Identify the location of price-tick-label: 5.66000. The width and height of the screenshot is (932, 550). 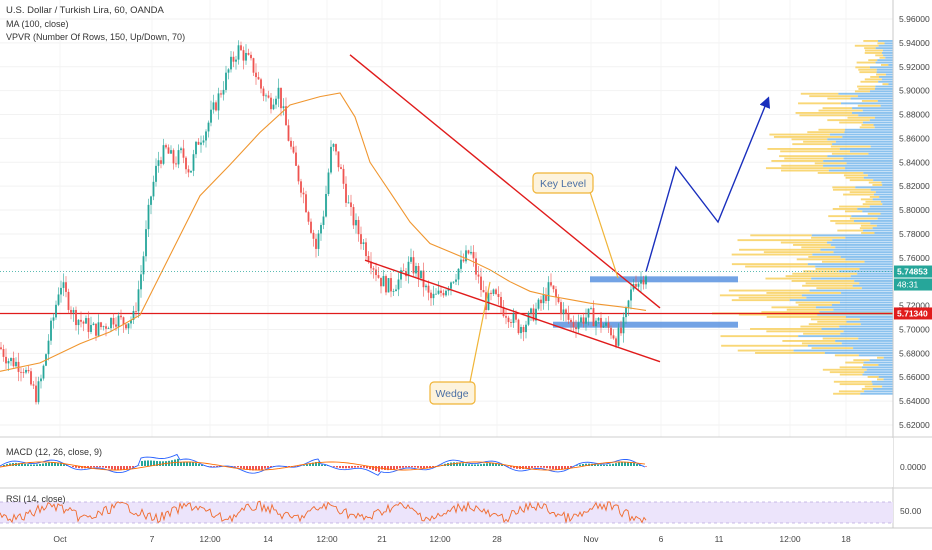
(914, 377).